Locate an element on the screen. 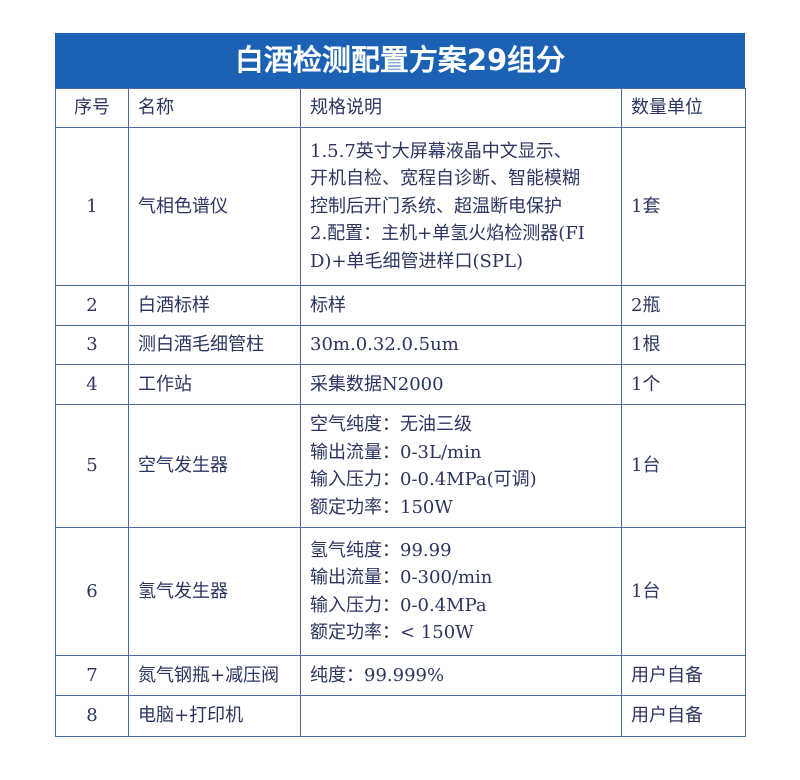 Image resolution: width=800 pixels, height=780 pixels. item-spec: 标样 is located at coordinates (461, 305).